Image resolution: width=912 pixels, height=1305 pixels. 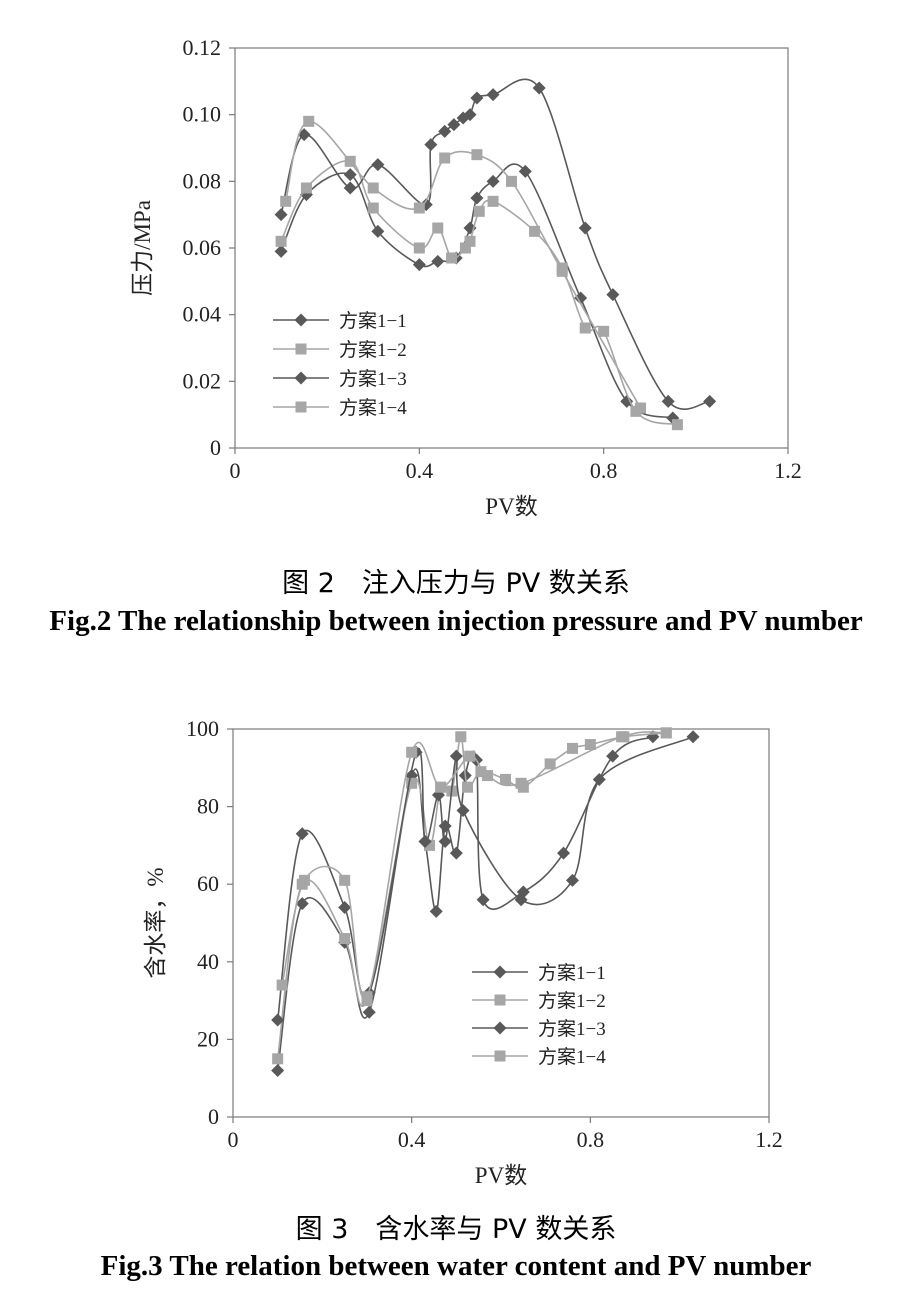 What do you see at coordinates (501, 1175) in the screenshot?
I see `fig3-x-axis-title: PV数` at bounding box center [501, 1175].